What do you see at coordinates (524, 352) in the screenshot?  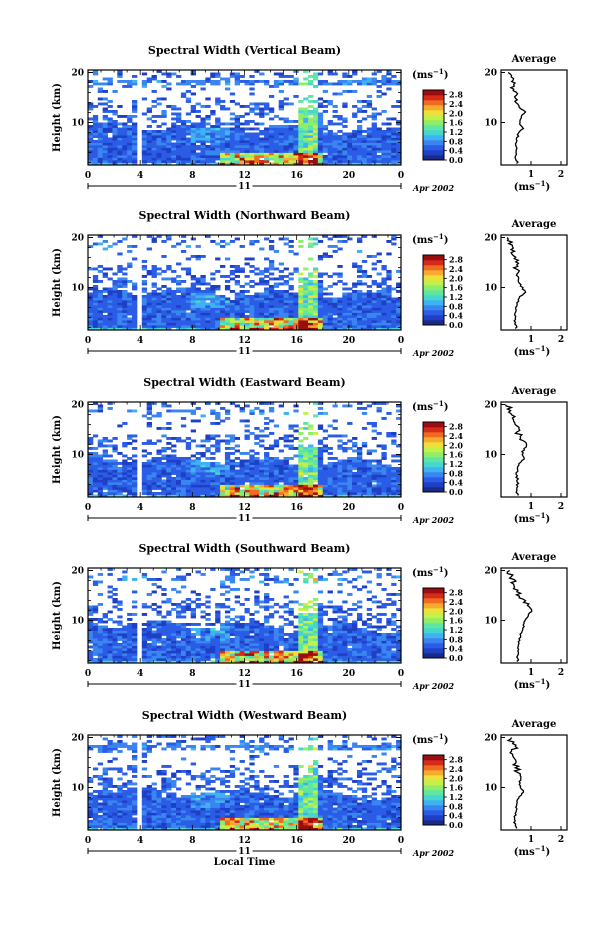 I see `avg-unit-base: (ms` at bounding box center [524, 352].